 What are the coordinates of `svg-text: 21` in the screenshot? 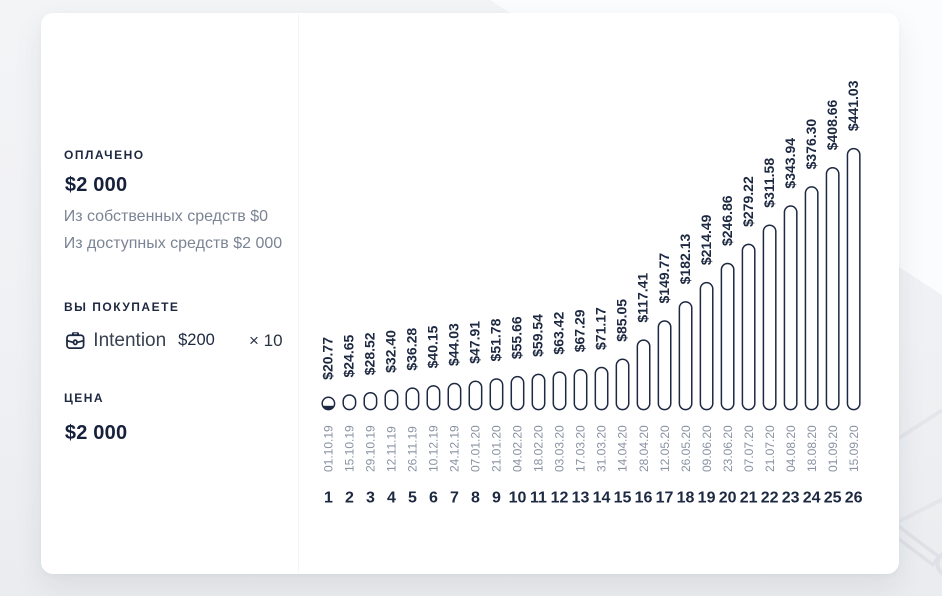 It's located at (749, 497).